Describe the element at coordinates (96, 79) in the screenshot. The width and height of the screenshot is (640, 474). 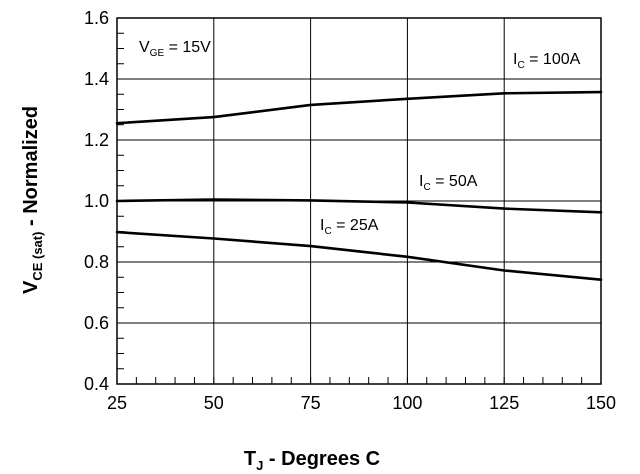
I see `y-tick-label: 1.4` at that location.